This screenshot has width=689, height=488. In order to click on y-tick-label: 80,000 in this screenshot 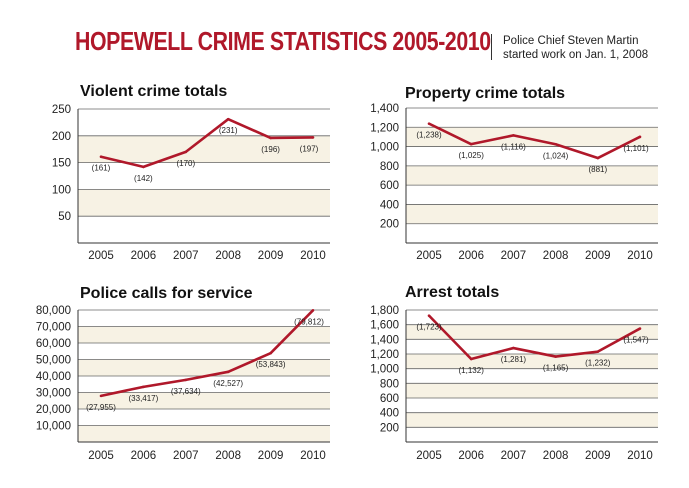, I will do `click(53, 311)`.